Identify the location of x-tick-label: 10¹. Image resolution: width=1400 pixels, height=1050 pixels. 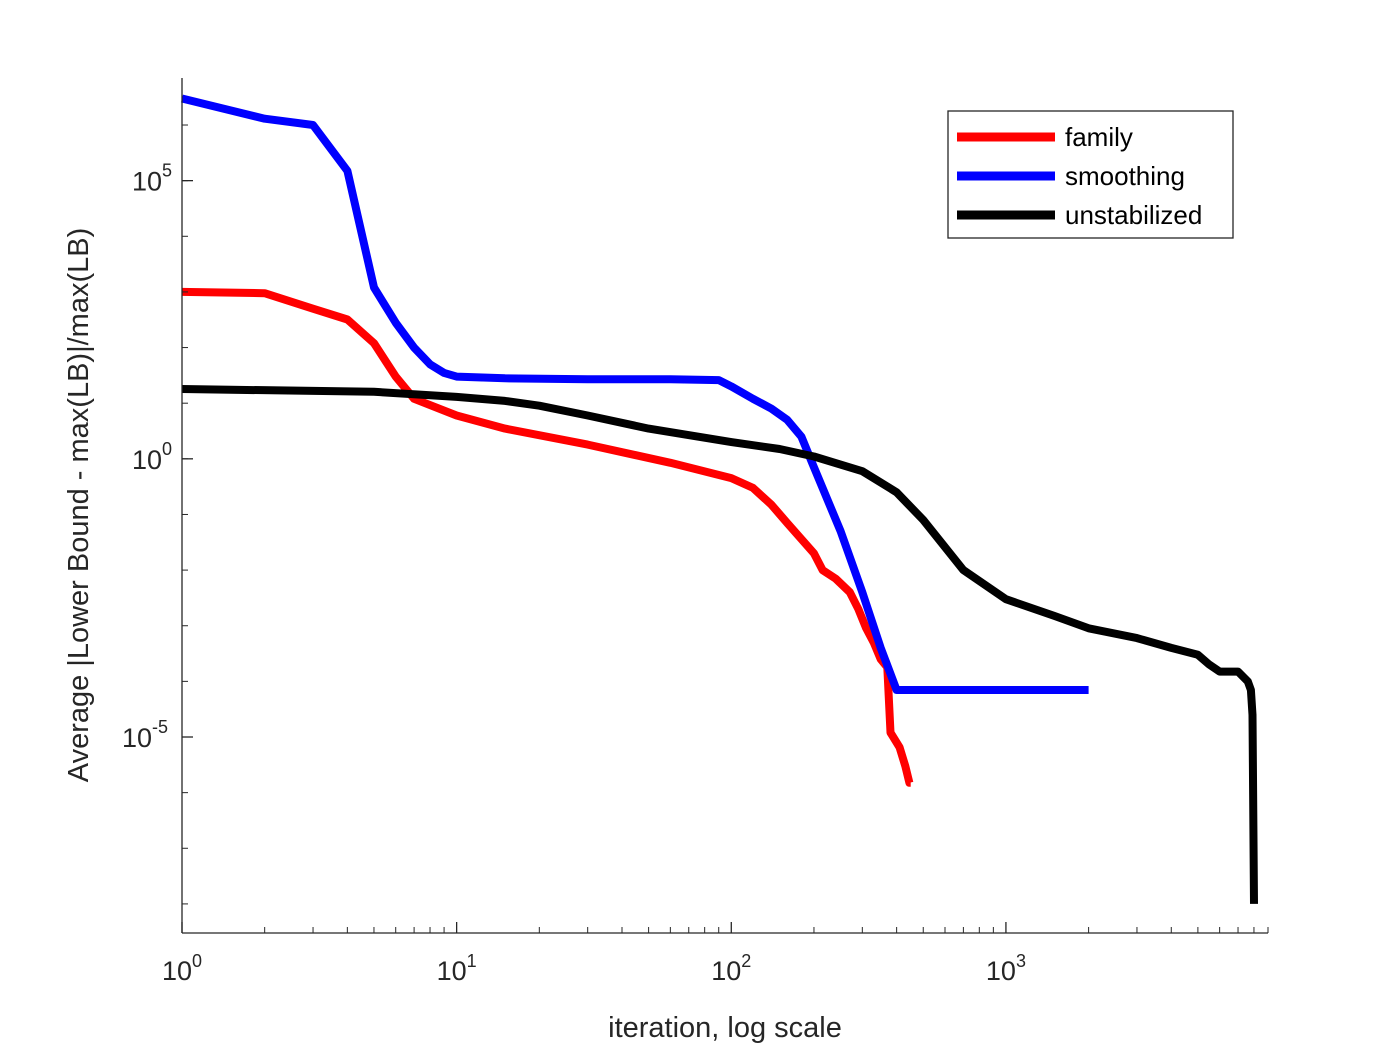
(457, 968).